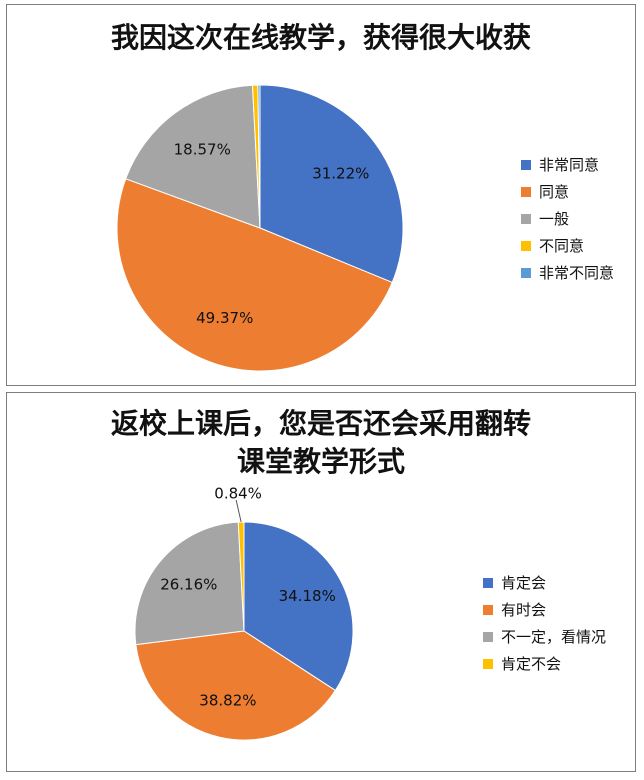 Image resolution: width=644 pixels, height=780 pixels. I want to click on data-label: 31.22%, so click(340, 173).